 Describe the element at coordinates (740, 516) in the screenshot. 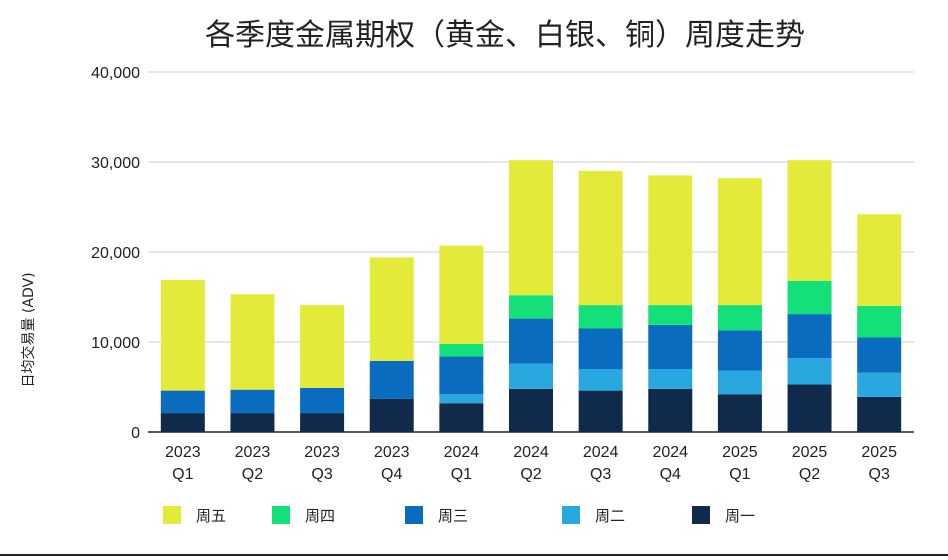

I see `legend-label: 周一` at that location.